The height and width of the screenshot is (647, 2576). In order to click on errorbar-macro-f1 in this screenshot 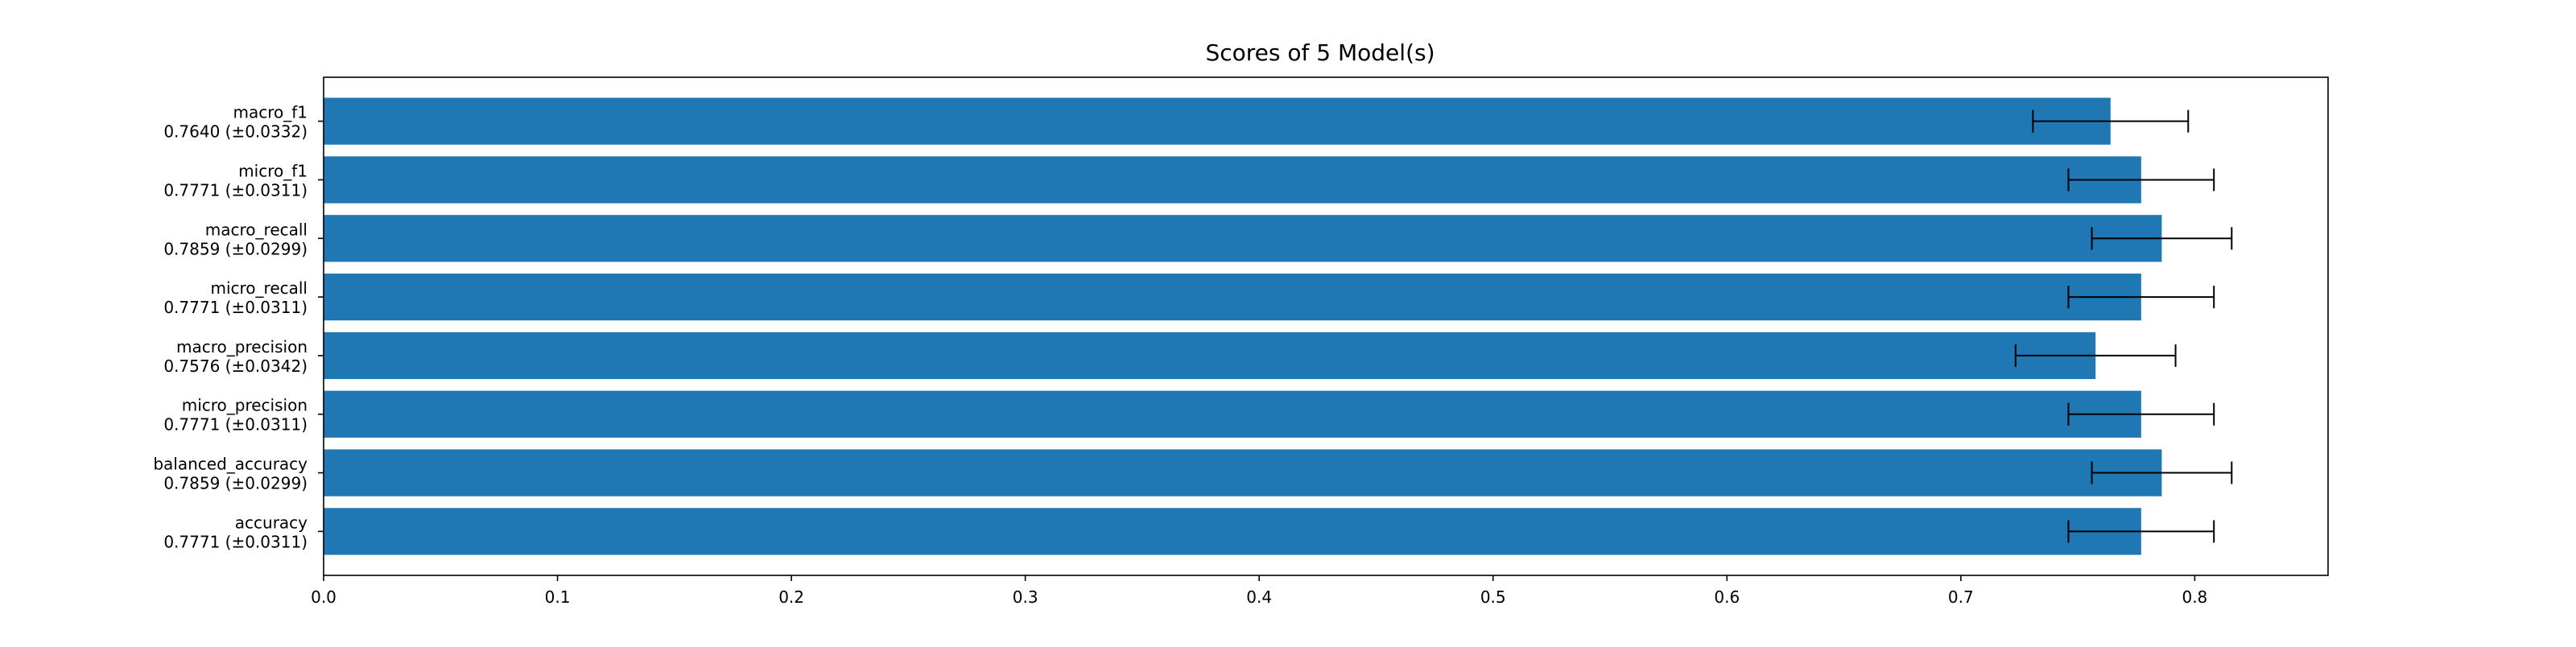, I will do `click(2111, 121)`.